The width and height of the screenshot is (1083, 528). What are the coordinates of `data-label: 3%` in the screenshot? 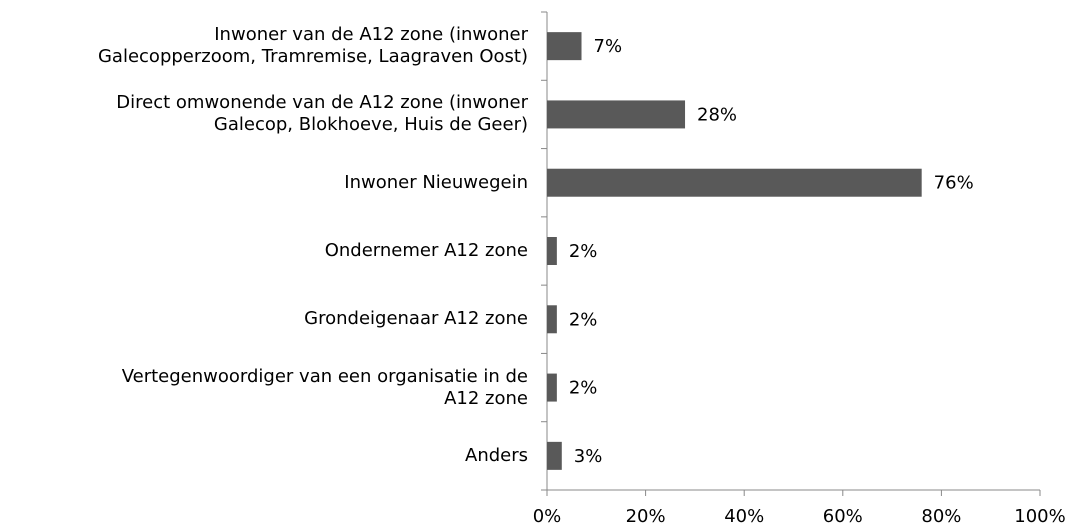 It's located at (588, 456).